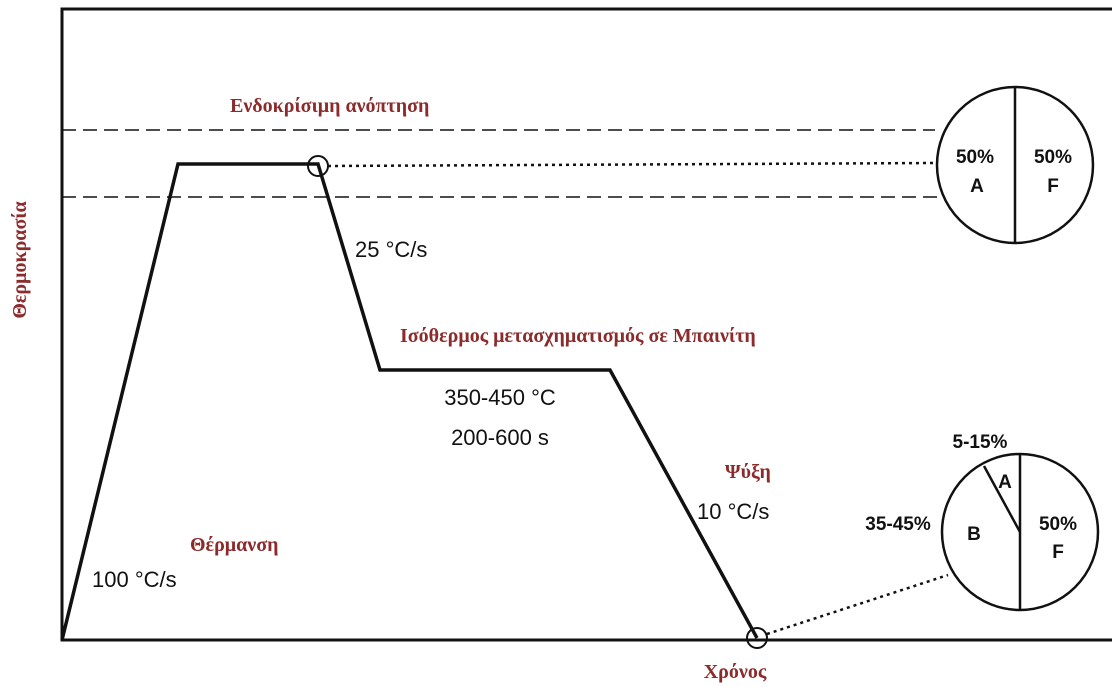 The image size is (1112, 687). I want to click on pie-phase: B, so click(974, 534).